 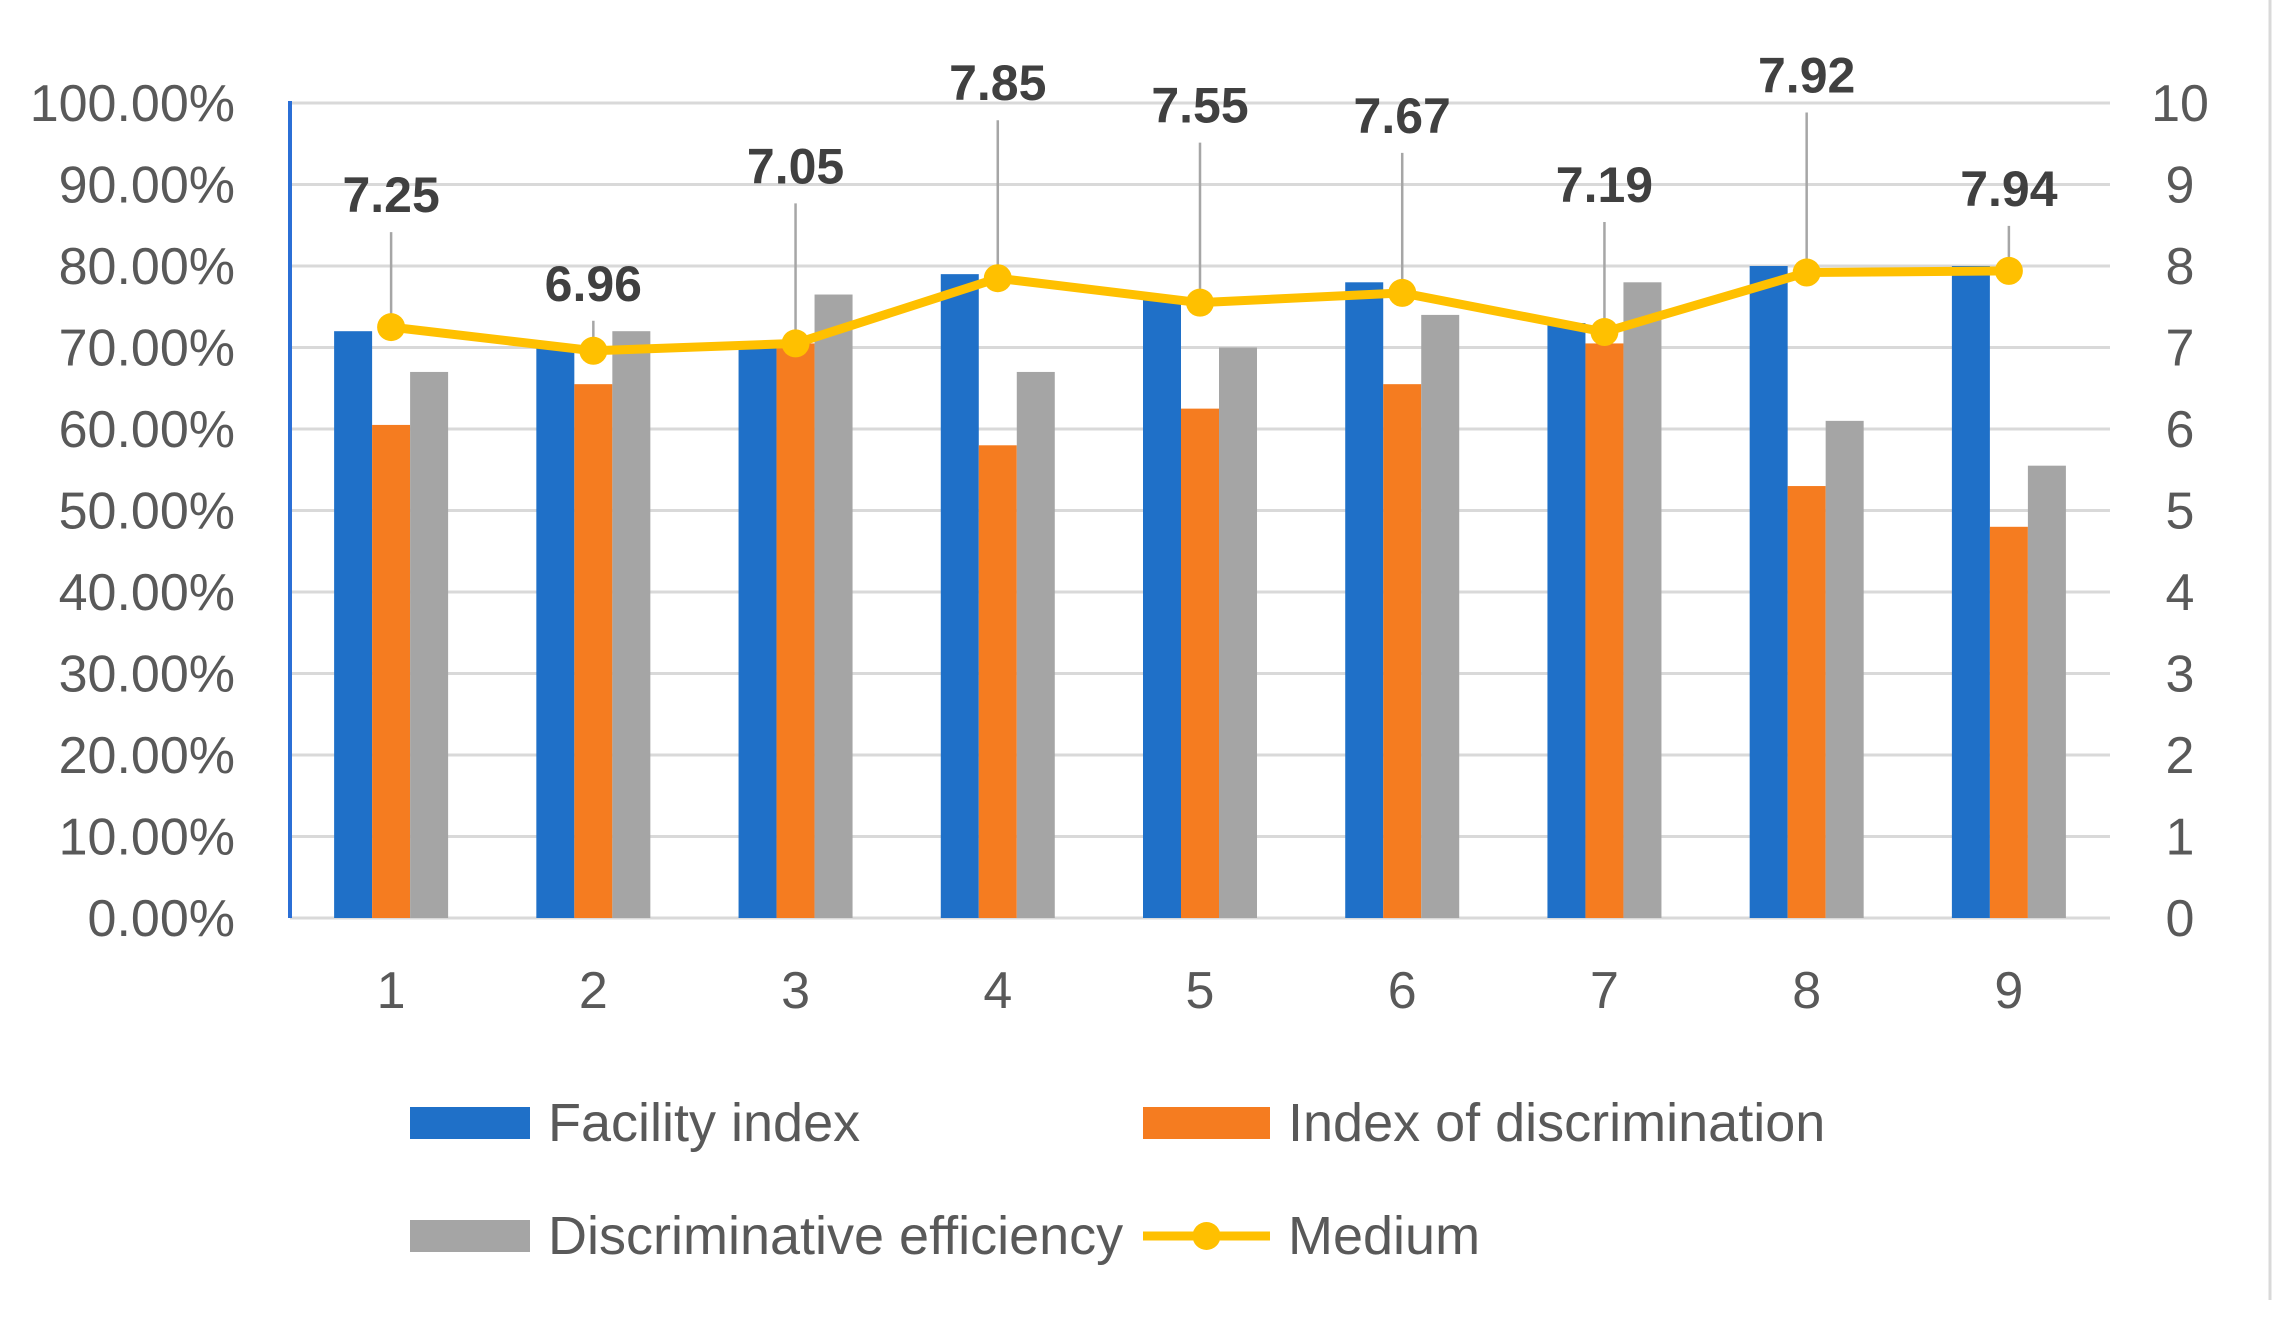 I want to click on x-tick-label: 1, so click(x=391, y=991).